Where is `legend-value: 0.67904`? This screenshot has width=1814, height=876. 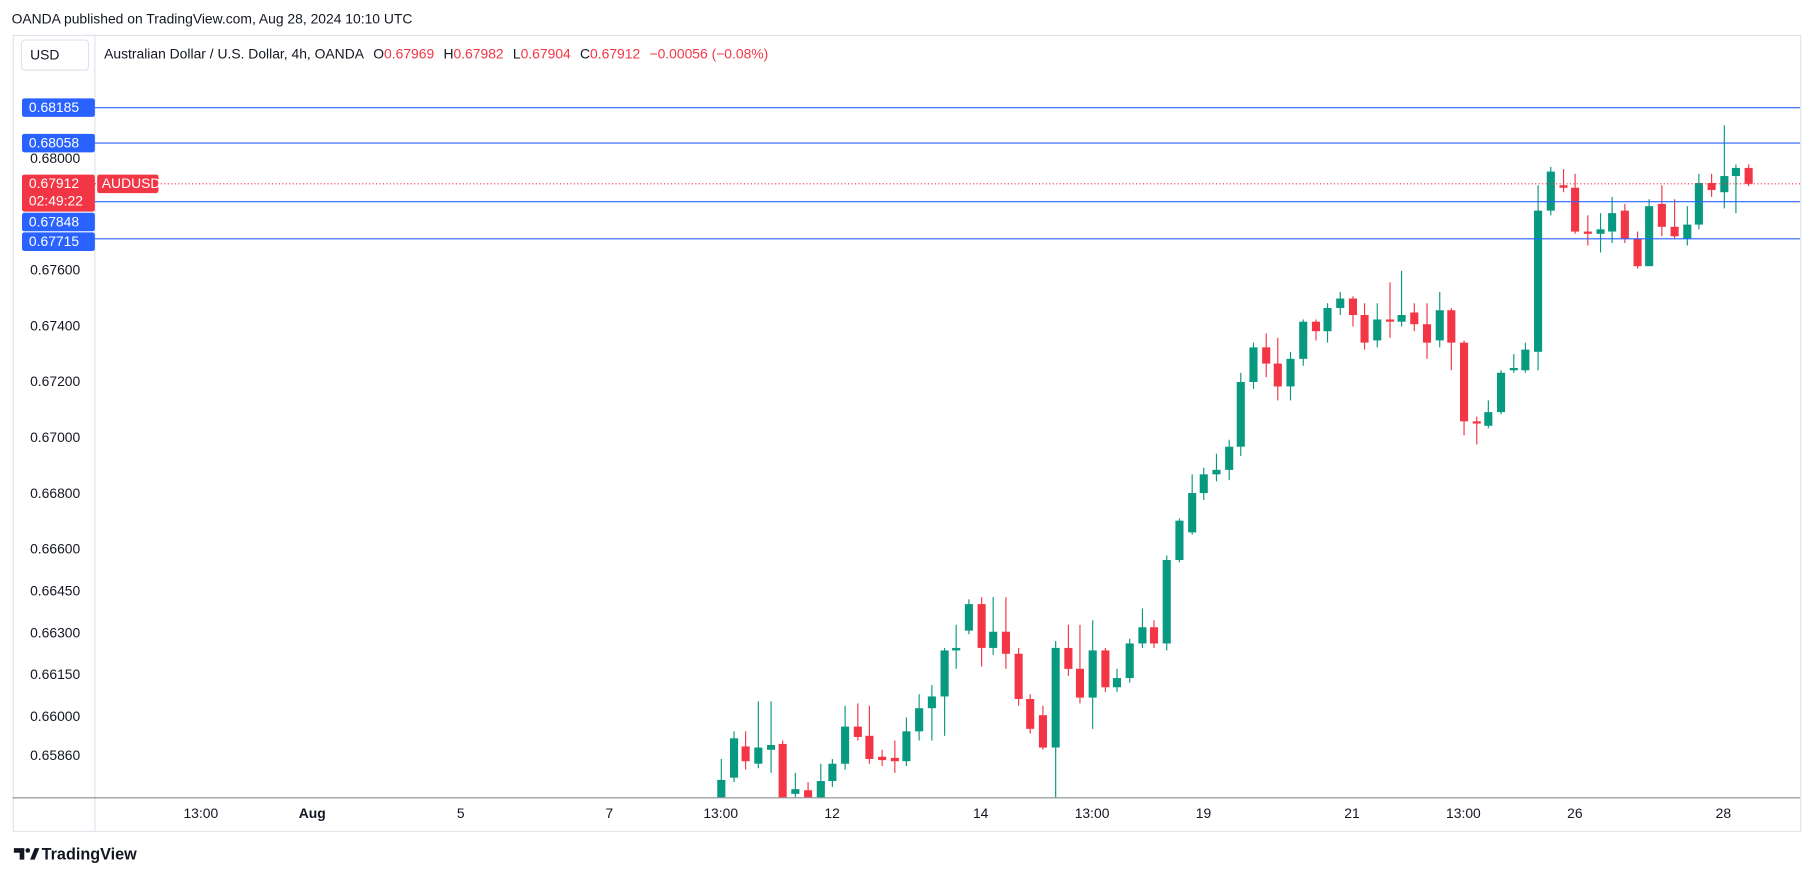 legend-value: 0.67904 is located at coordinates (546, 53).